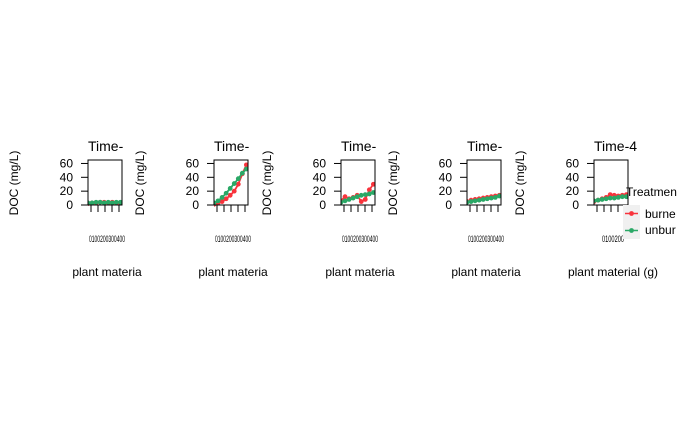 Image resolution: width=682 pixels, height=421 pixels. I want to click on legend: Treatmen burne unbur, so click(650, 212).